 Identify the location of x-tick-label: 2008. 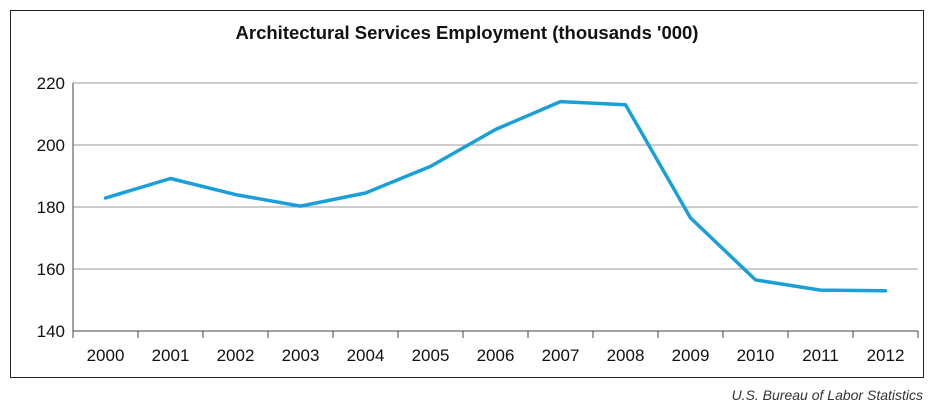
(626, 355).